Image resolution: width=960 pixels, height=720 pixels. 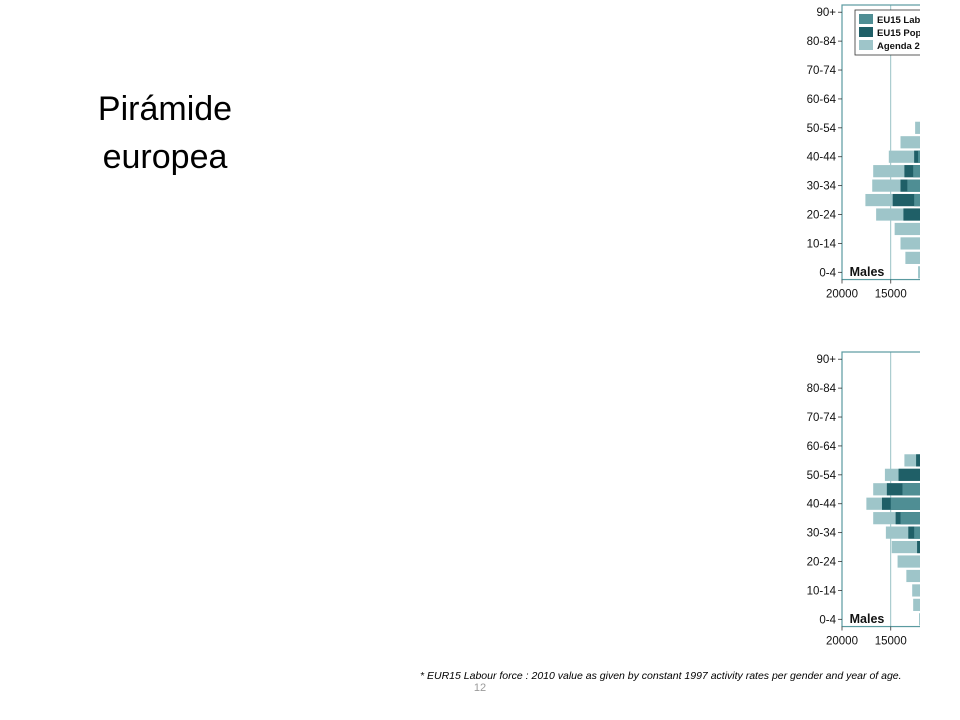 What do you see at coordinates (822, 129) in the screenshot?
I see `p1-age-tick-label-left: 50-54` at bounding box center [822, 129].